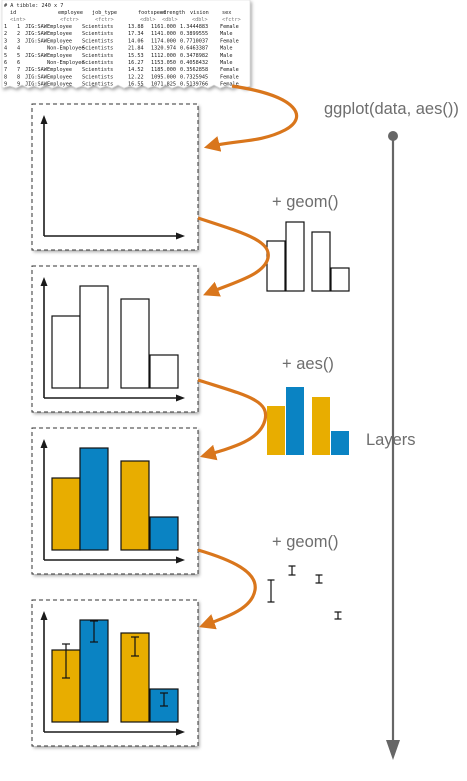 This screenshot has height=781, width=467. I want to click on tibble-header-cell: strength, so click(172, 13).